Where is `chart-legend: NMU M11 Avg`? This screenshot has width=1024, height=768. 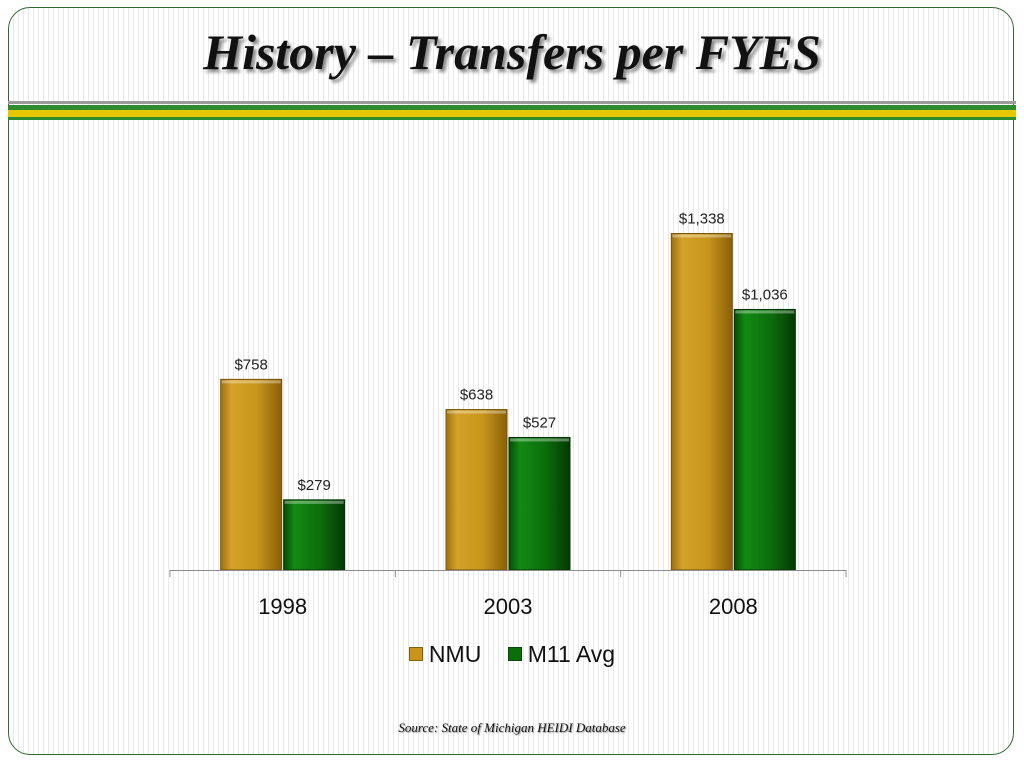
chart-legend: NMU M11 Avg is located at coordinates (512, 654).